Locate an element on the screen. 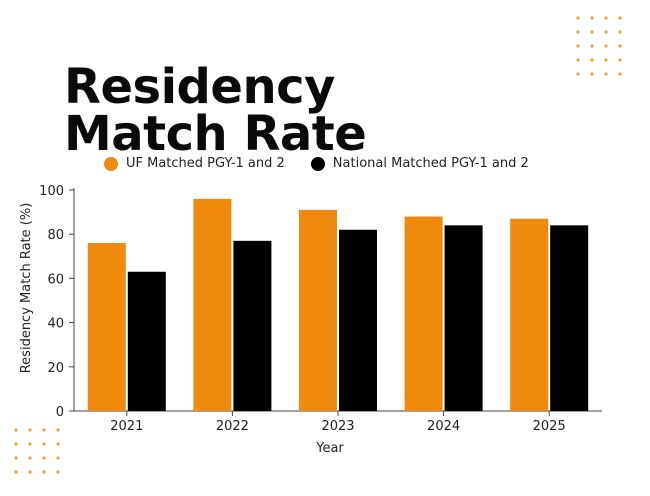 This screenshot has height=496, width=650. legend-item-uf: UF Matched PGY-1 and 2 is located at coordinates (194, 163).